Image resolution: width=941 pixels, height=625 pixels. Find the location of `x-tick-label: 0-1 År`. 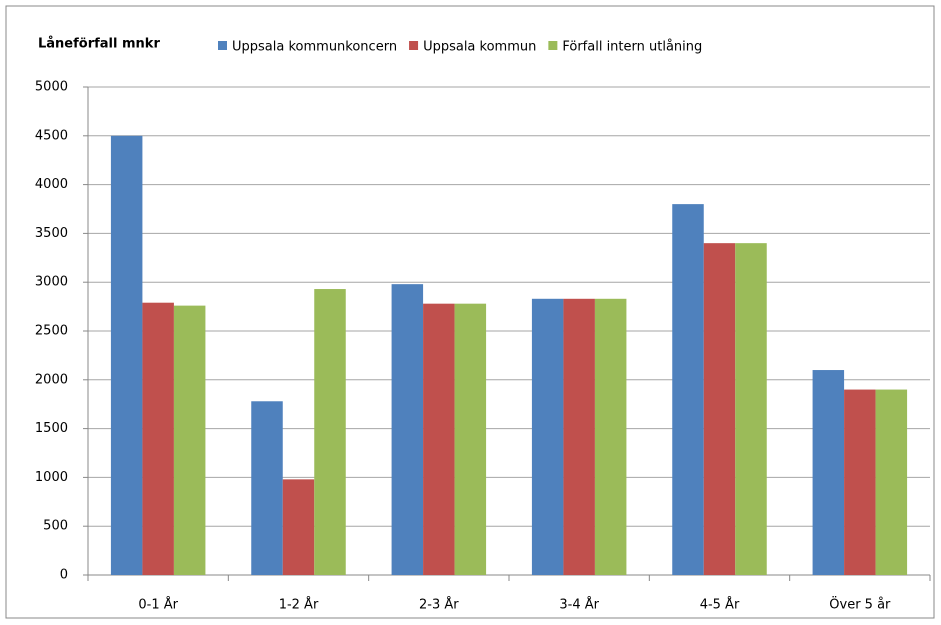

x-tick-label: 0-1 År is located at coordinates (158, 605).